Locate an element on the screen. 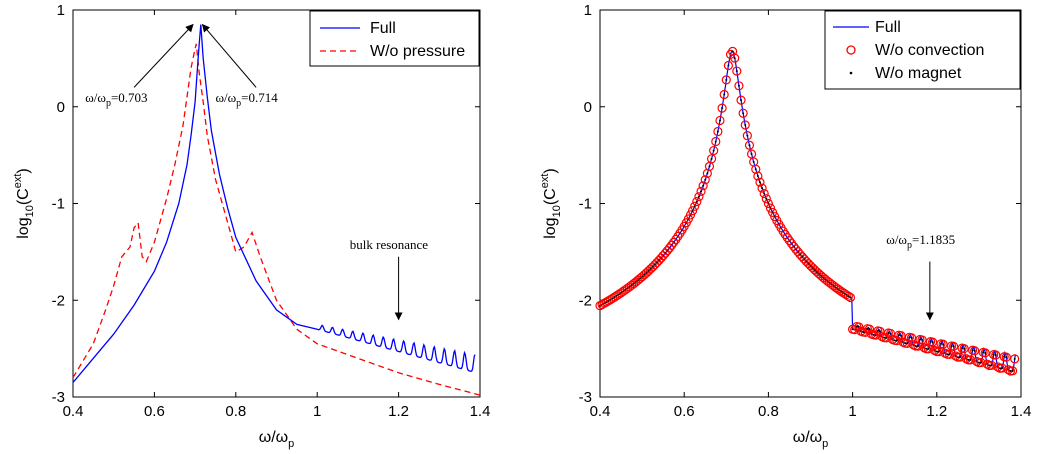 This screenshot has height=454, width=1039. y-axis-label-end: ) is located at coordinates (23, 170).